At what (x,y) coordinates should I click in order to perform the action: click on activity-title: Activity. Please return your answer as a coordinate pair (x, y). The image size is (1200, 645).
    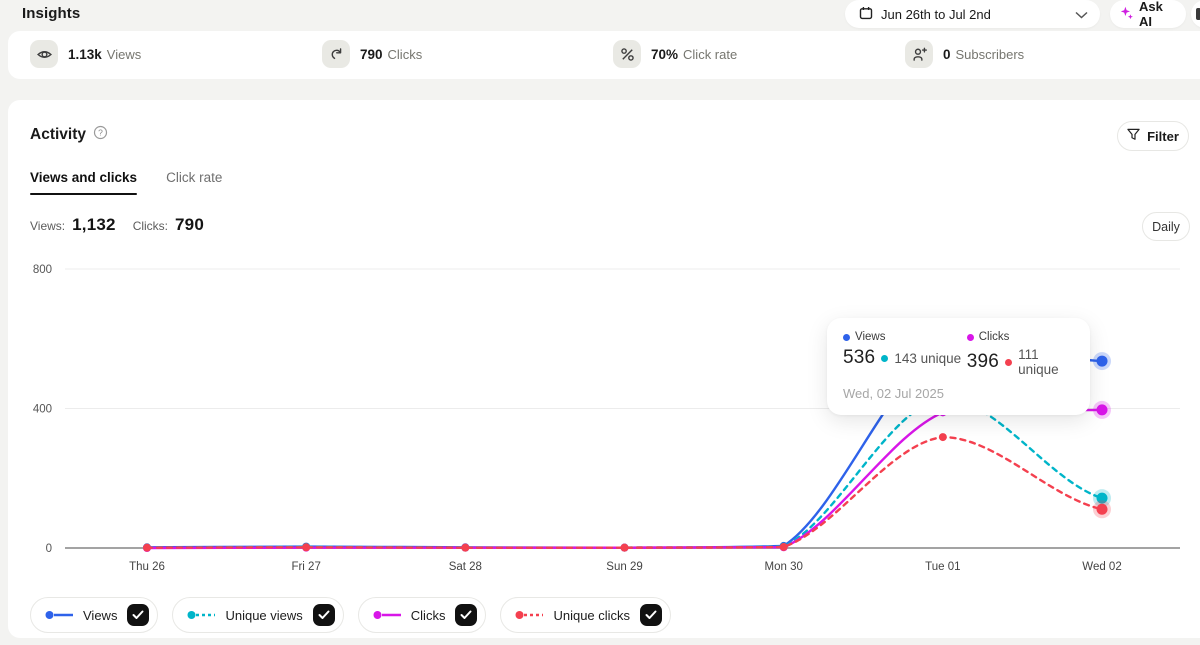
    Looking at the image, I should click on (58, 134).